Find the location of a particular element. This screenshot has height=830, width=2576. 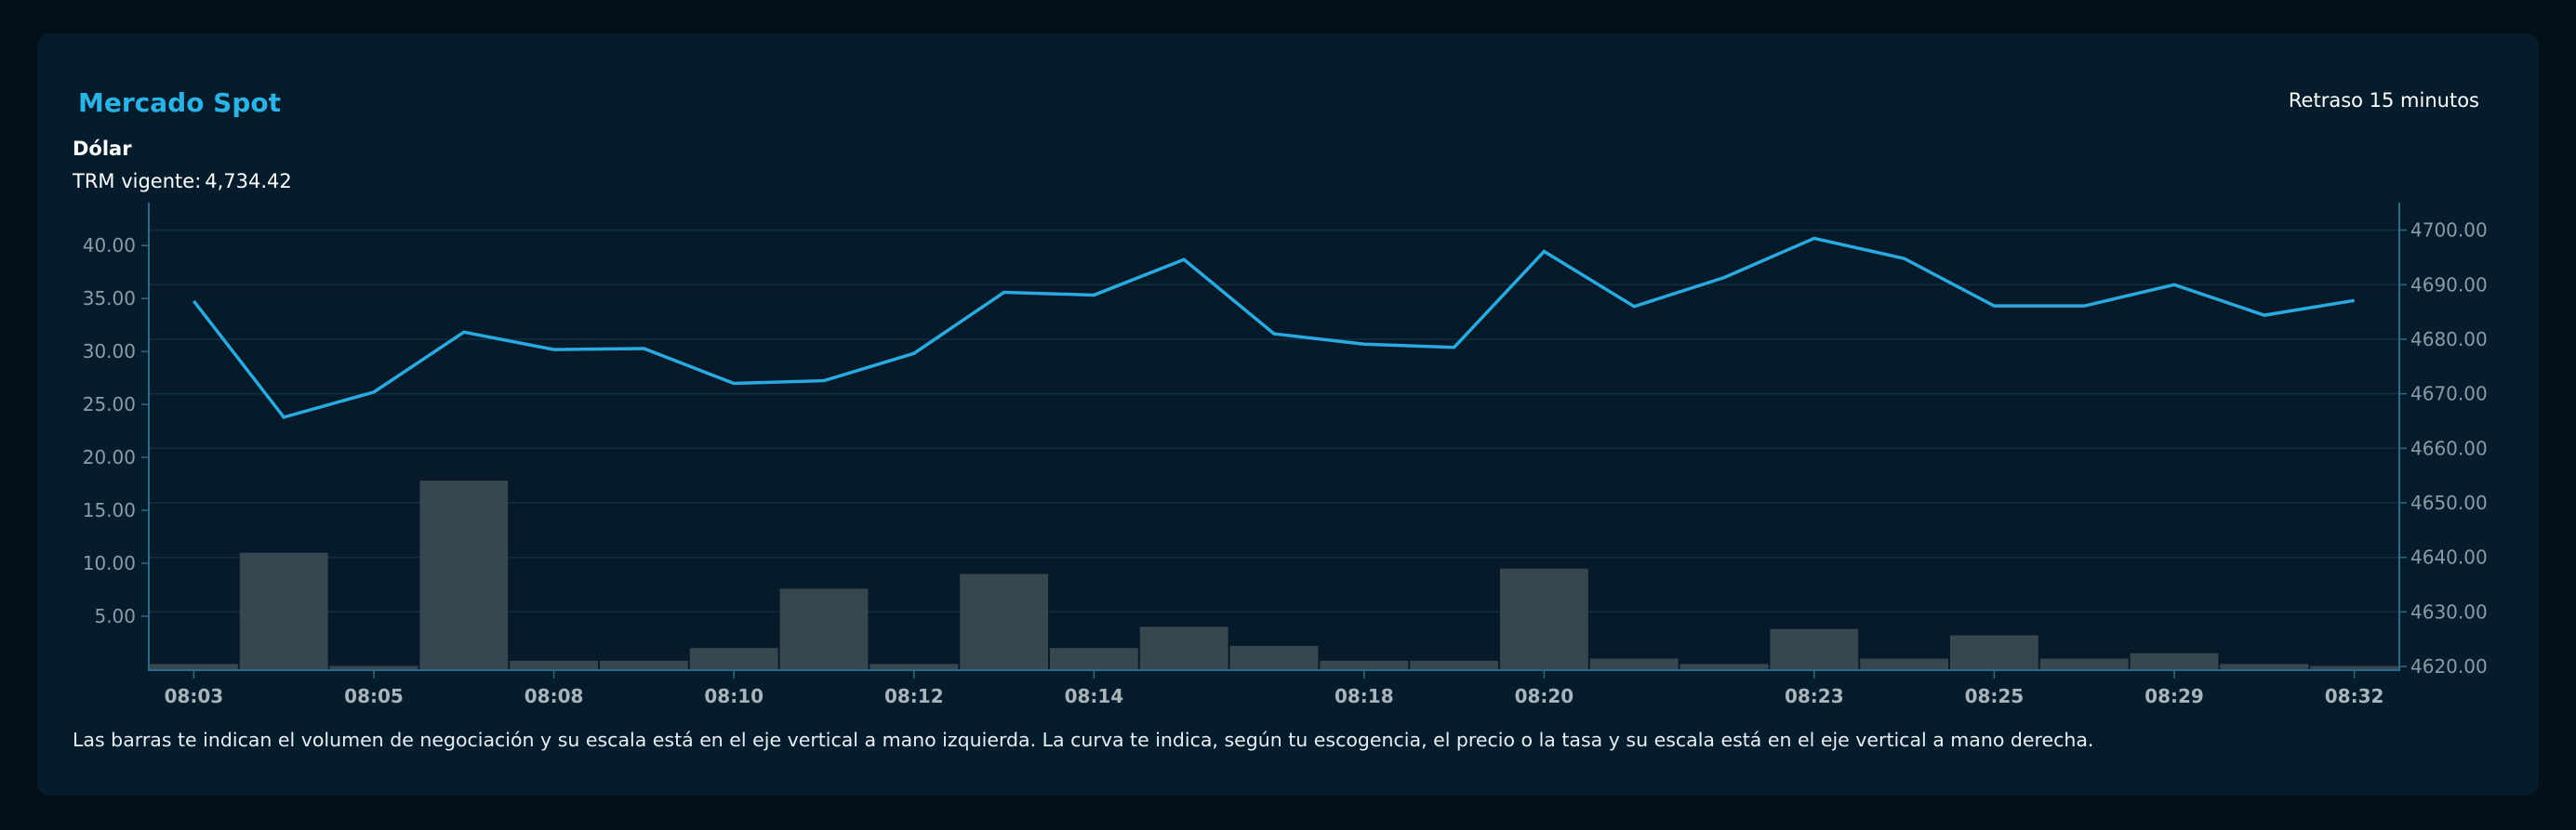

right-tick-label: 4620.00 is located at coordinates (2449, 666).